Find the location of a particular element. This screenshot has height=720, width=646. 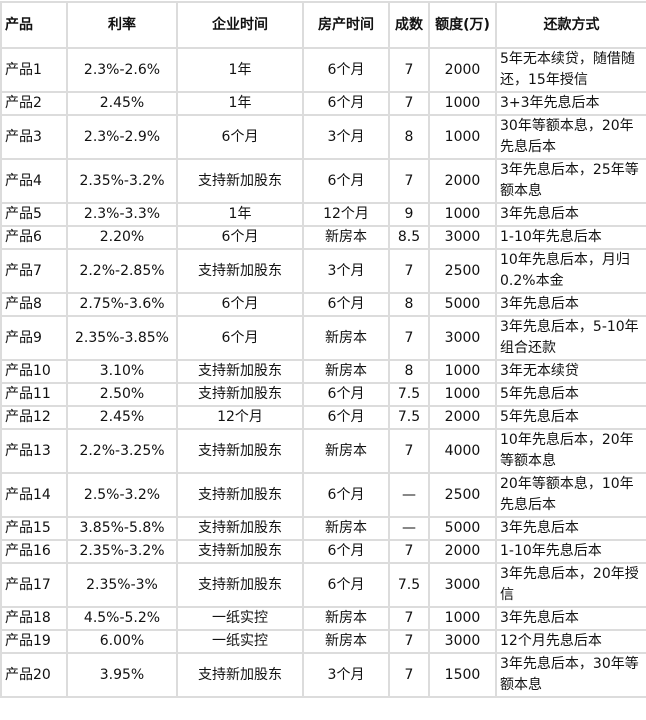

table-row: 产品20 3.95% 支持新加股东 3个月 7 1500 3年先息后本，30年等额本息 is located at coordinates (323, 675).